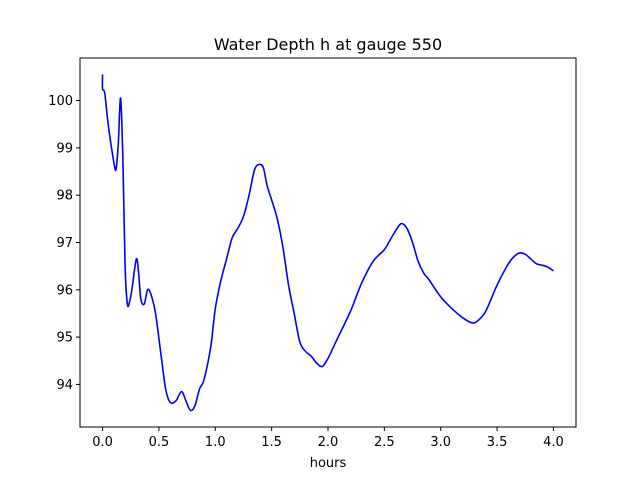  Describe the element at coordinates (102, 442) in the screenshot. I see `x-tick-label: 0.0` at that location.